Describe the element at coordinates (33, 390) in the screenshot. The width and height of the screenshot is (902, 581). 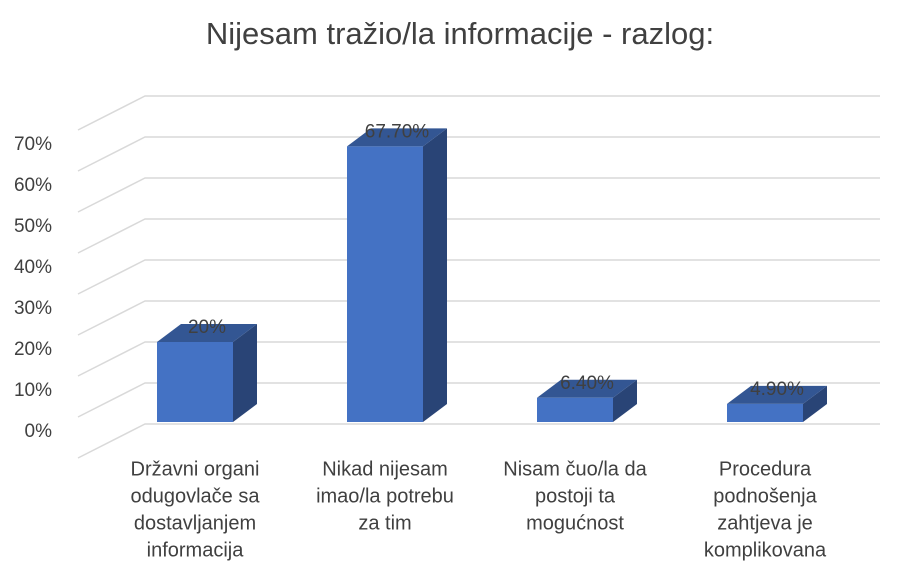
I see `y-tick-label: 10%` at that location.